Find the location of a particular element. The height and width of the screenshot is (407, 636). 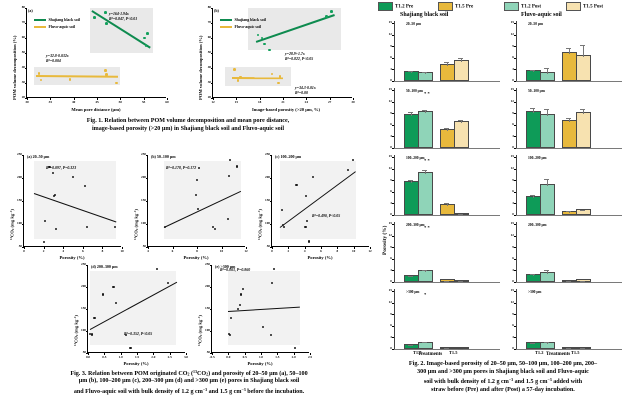

x-tick-label: 2.0 is located at coordinates (153, 357).